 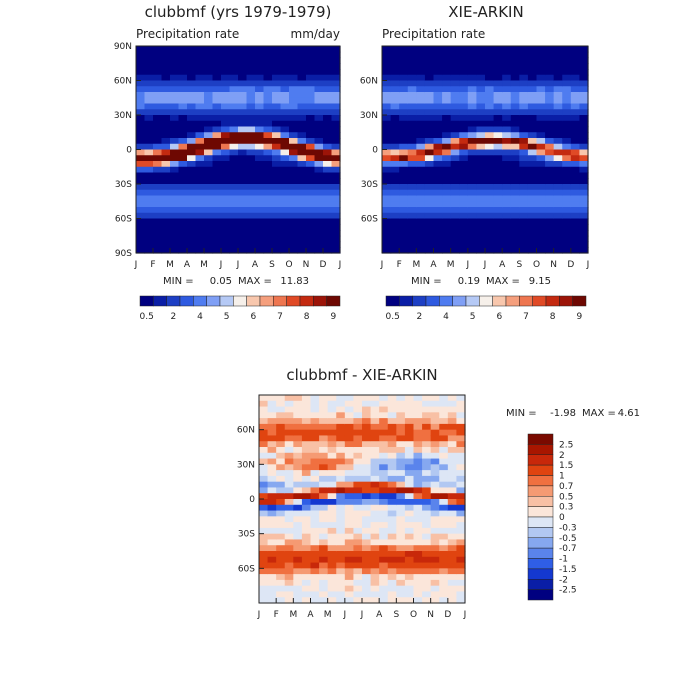 What do you see at coordinates (485, 12) in the screenshot?
I see `panel-obs-title: XIE-ARKIN` at bounding box center [485, 12].